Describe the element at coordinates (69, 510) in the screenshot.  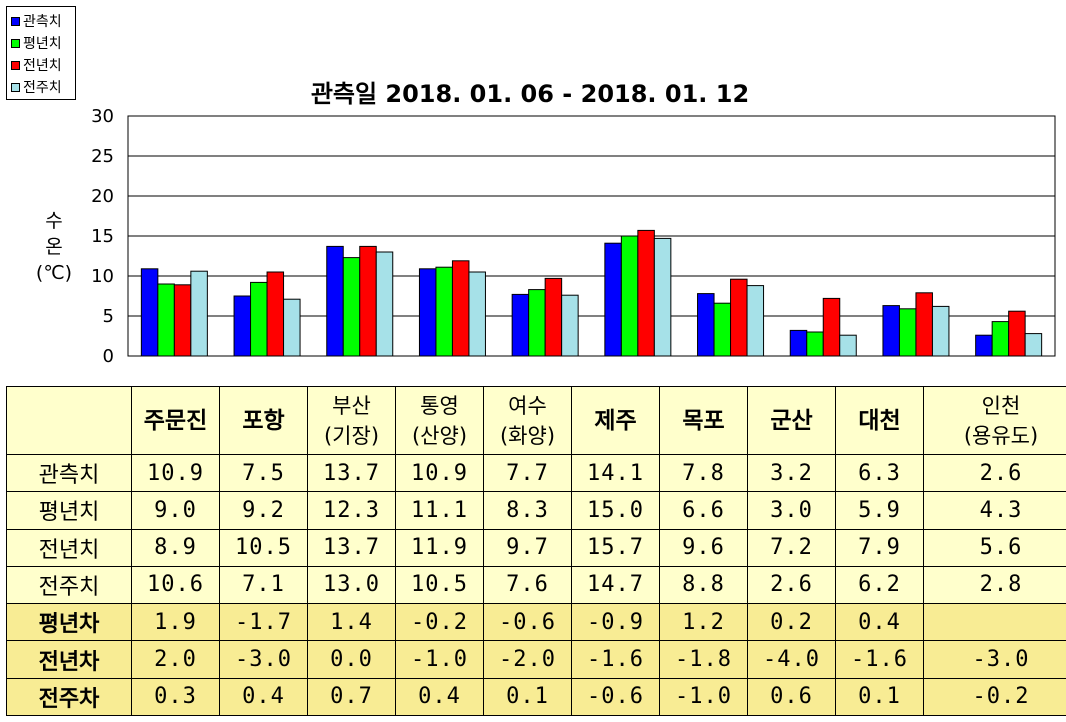
I see `row-header: 평년치` at that location.